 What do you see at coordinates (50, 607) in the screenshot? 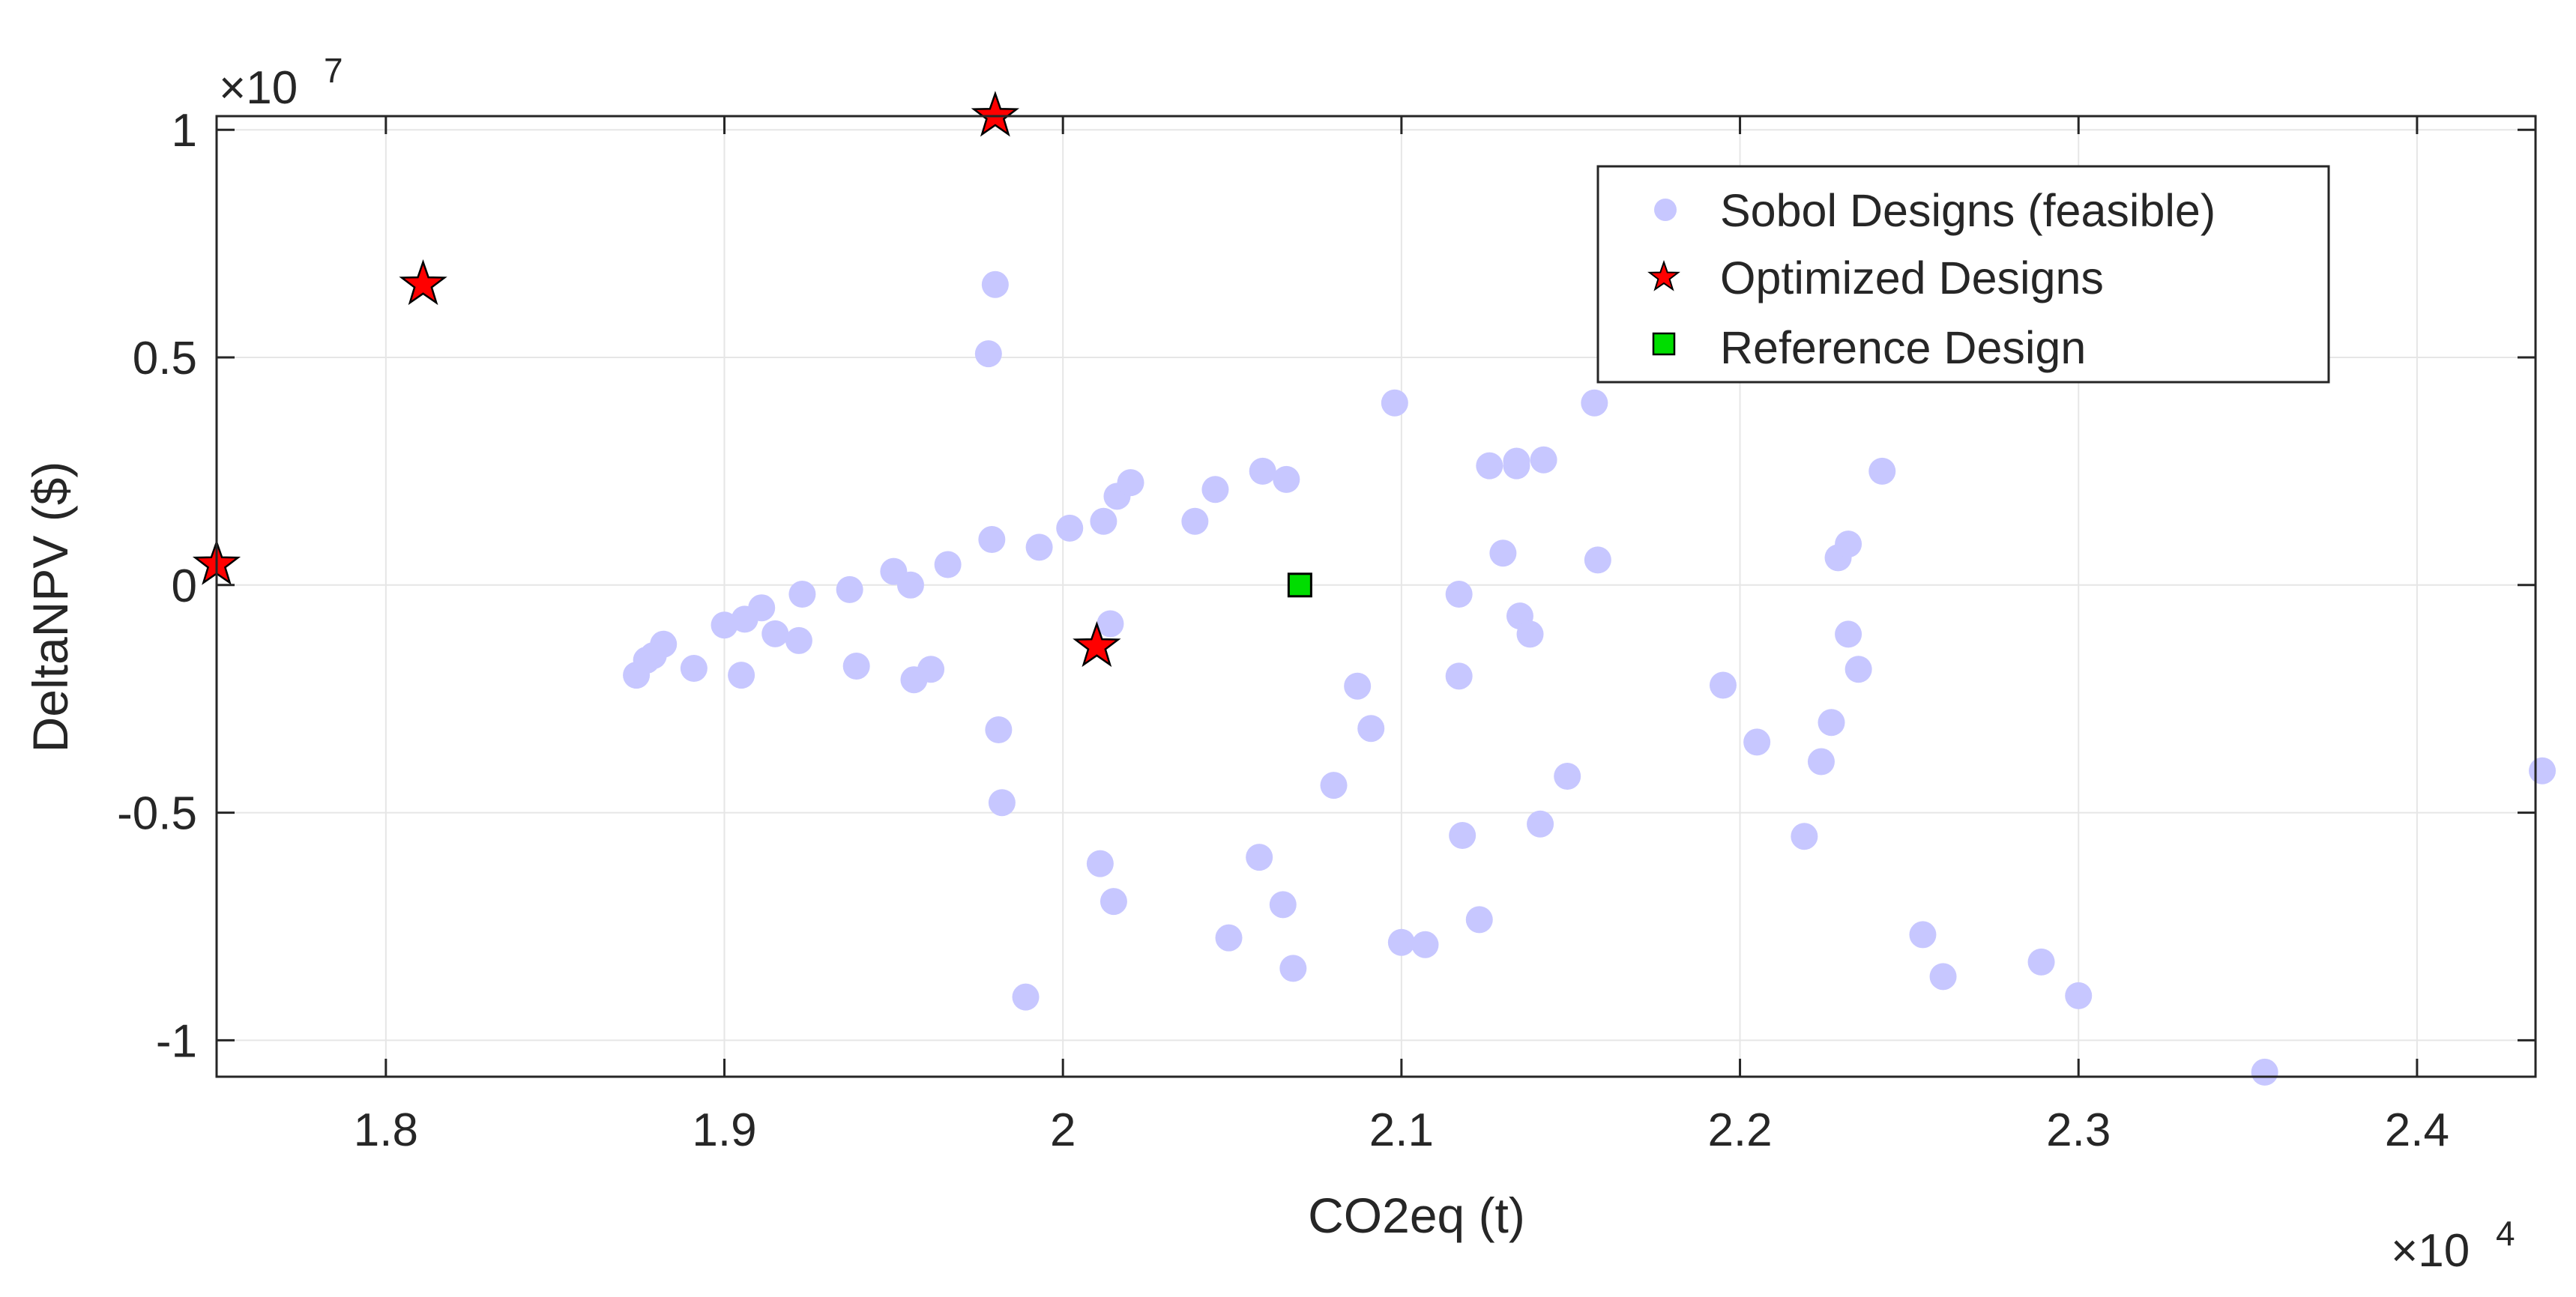
I see `y-axis-label: DeltaNPV ($)` at bounding box center [50, 607].